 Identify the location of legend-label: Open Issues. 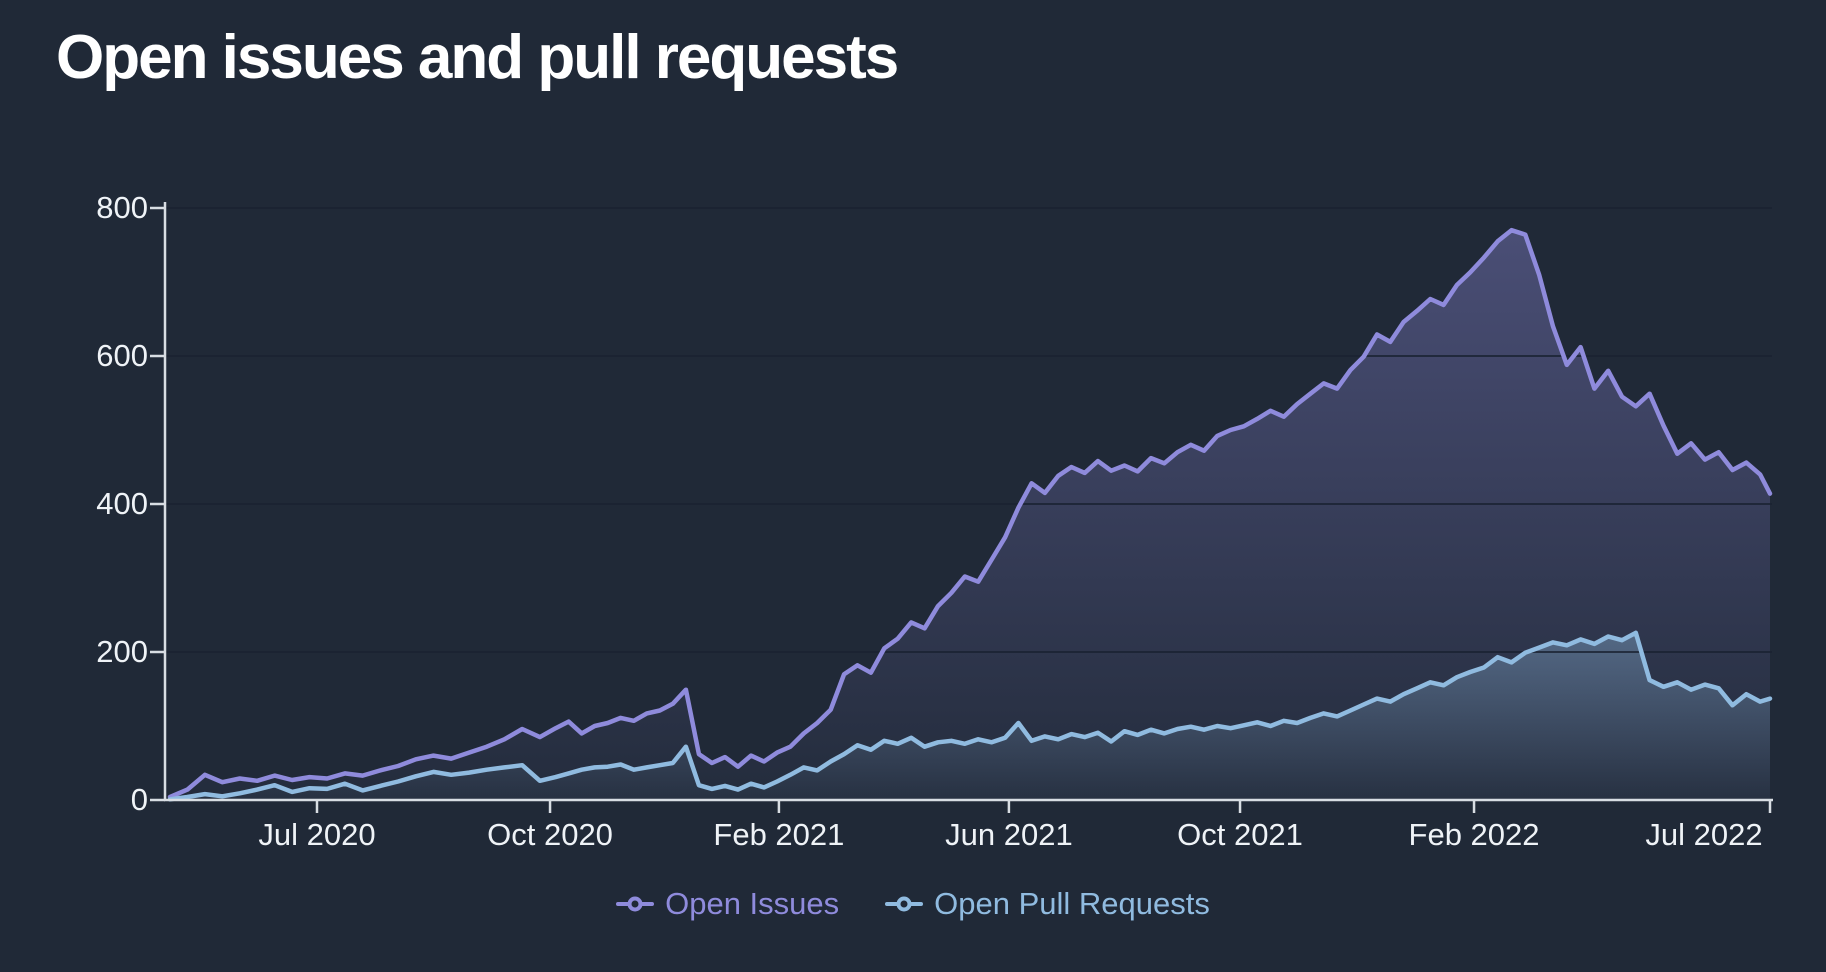
(752, 903).